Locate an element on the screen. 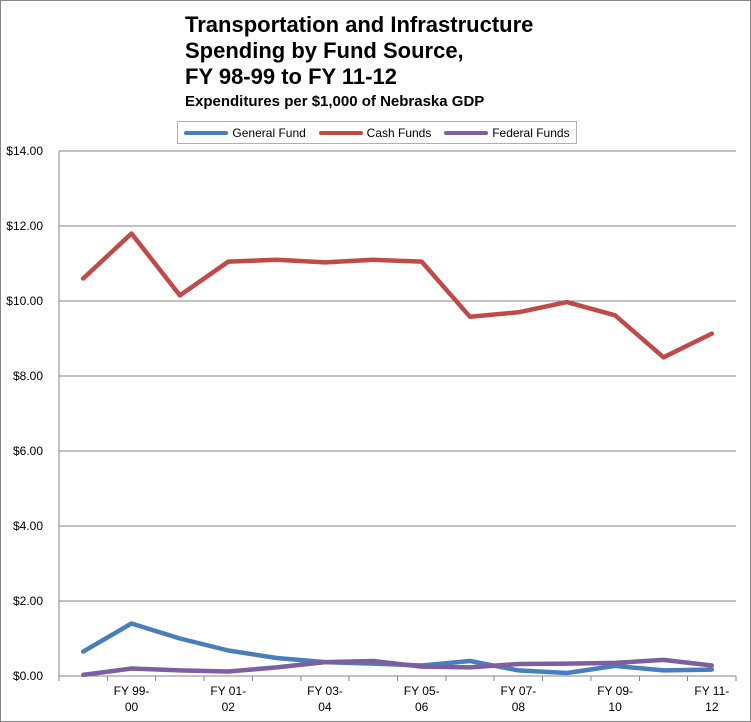 Image resolution: width=751 pixels, height=722 pixels. y-tick-label: $6.00 is located at coordinates (28, 451).